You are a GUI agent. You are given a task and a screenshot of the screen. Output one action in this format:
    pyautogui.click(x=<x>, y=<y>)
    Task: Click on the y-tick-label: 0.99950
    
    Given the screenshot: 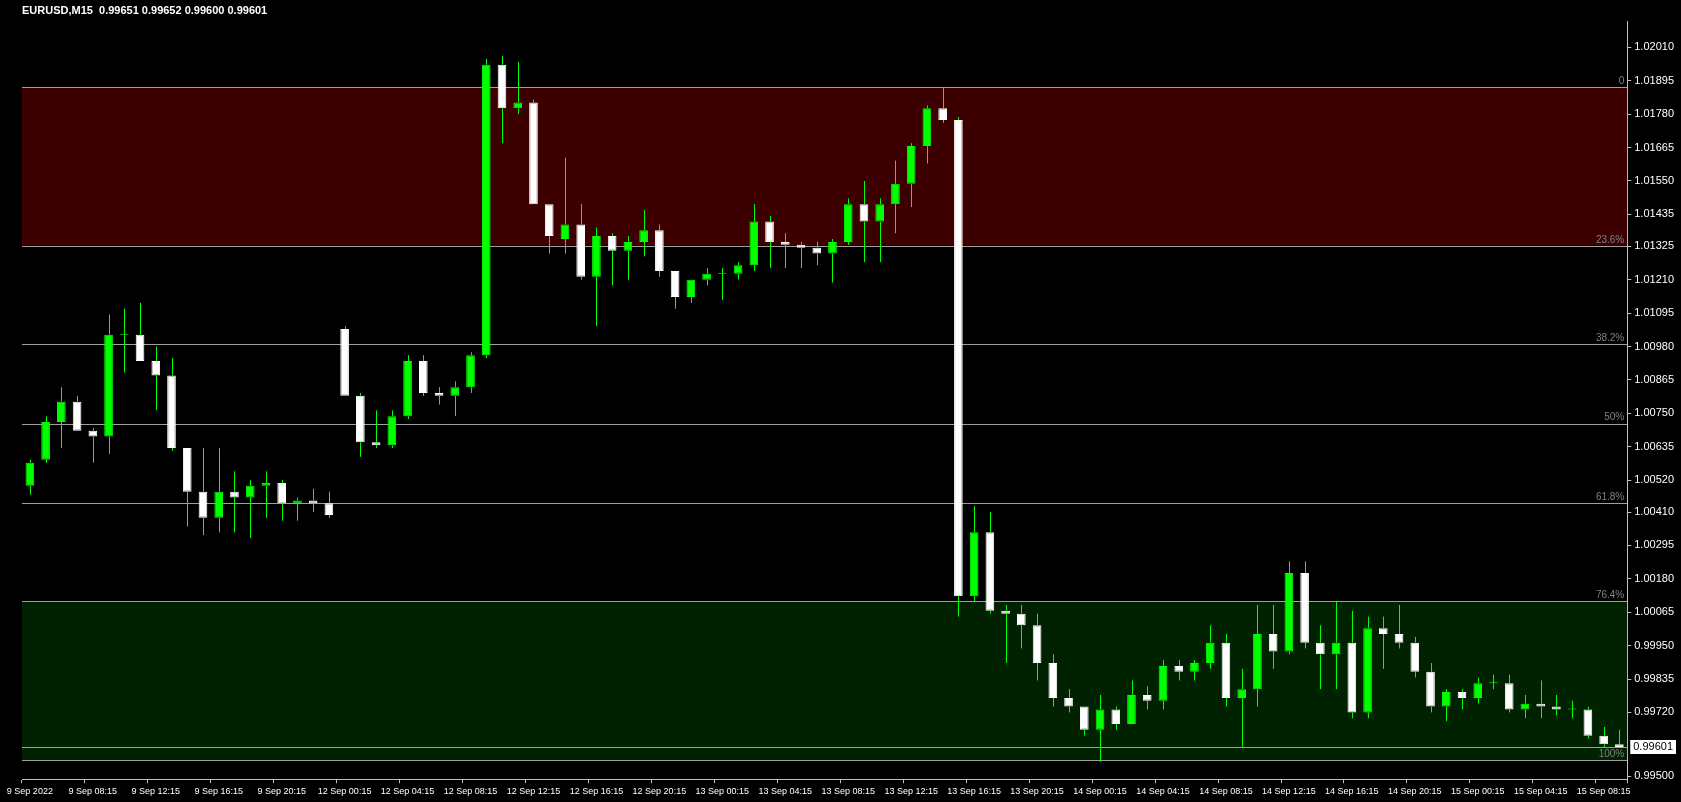 What is the action you would take?
    pyautogui.click(x=1654, y=644)
    